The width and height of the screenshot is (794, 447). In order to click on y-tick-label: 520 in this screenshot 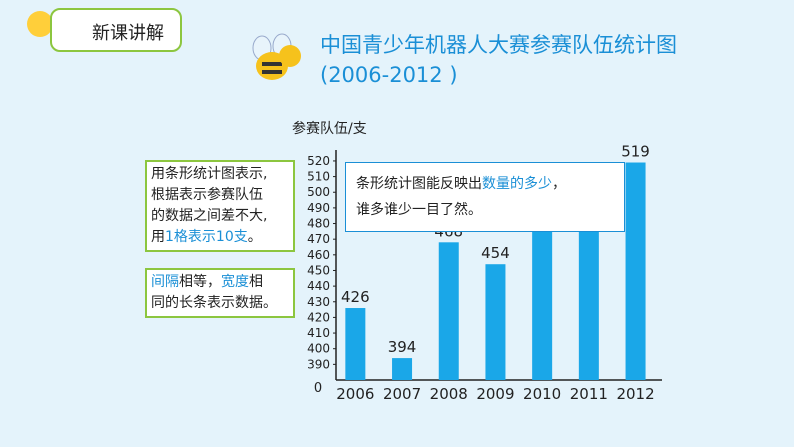, I will do `click(318, 161)`.